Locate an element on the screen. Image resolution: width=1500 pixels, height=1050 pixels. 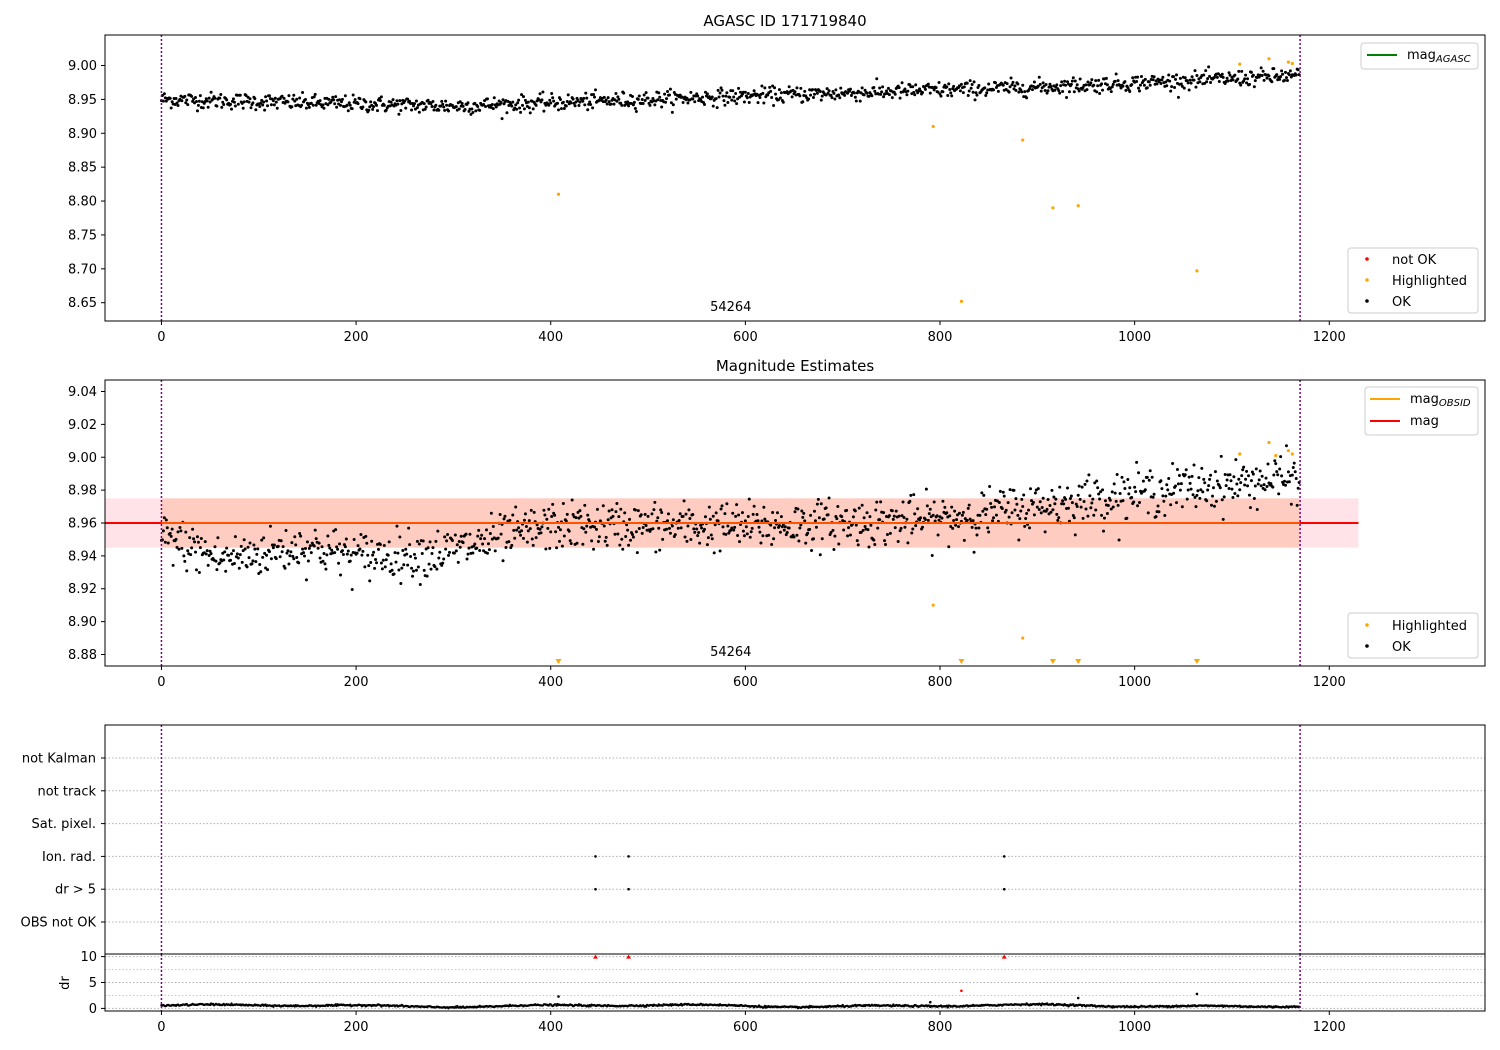
x-tick-label: 800 is located at coordinates (940, 682).